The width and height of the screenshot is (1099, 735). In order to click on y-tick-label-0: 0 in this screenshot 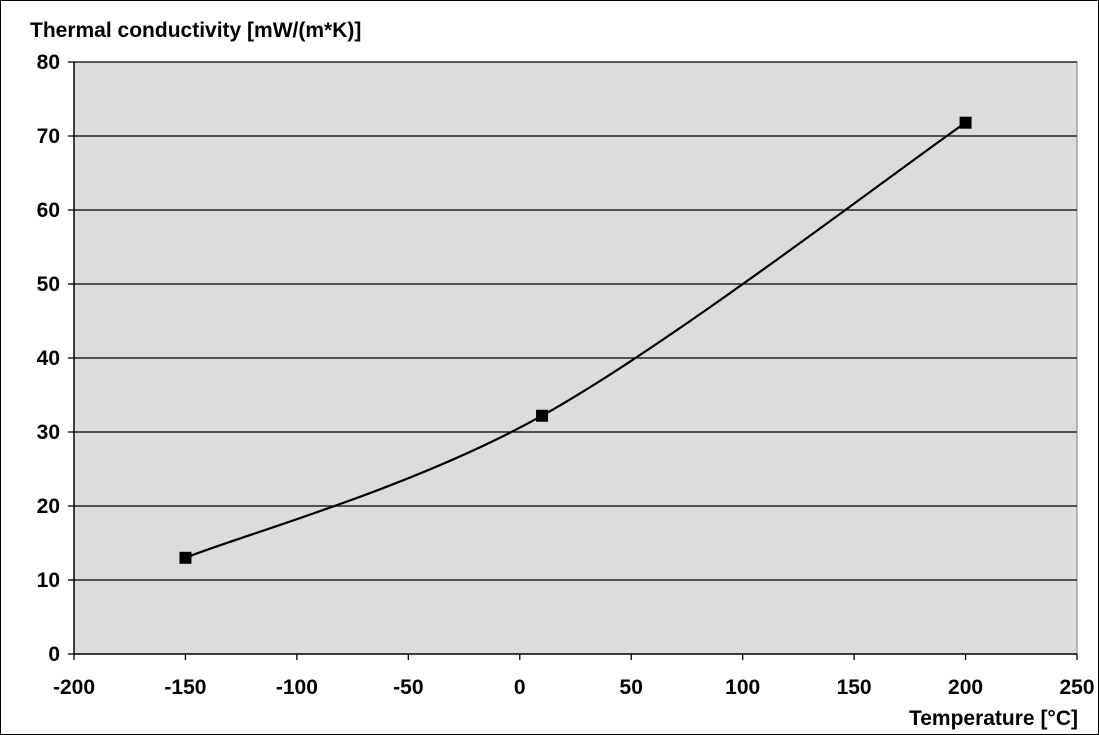, I will do `click(54, 654)`.